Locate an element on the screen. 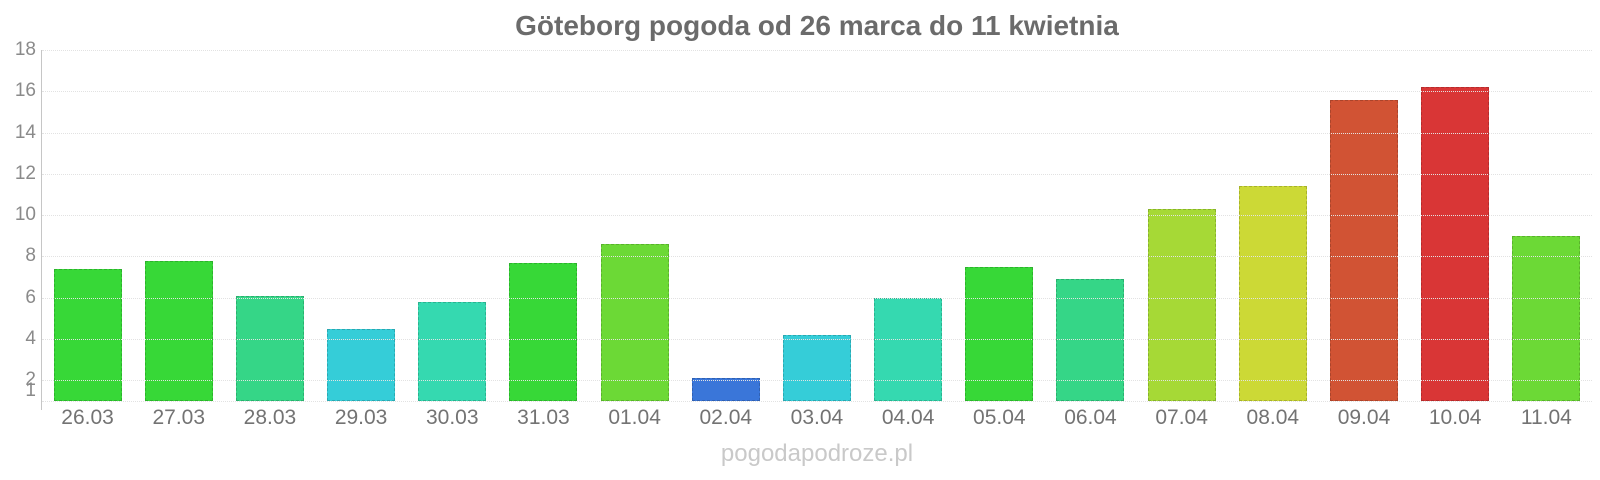 The height and width of the screenshot is (480, 1600). bar-29.03 is located at coordinates (361, 364).